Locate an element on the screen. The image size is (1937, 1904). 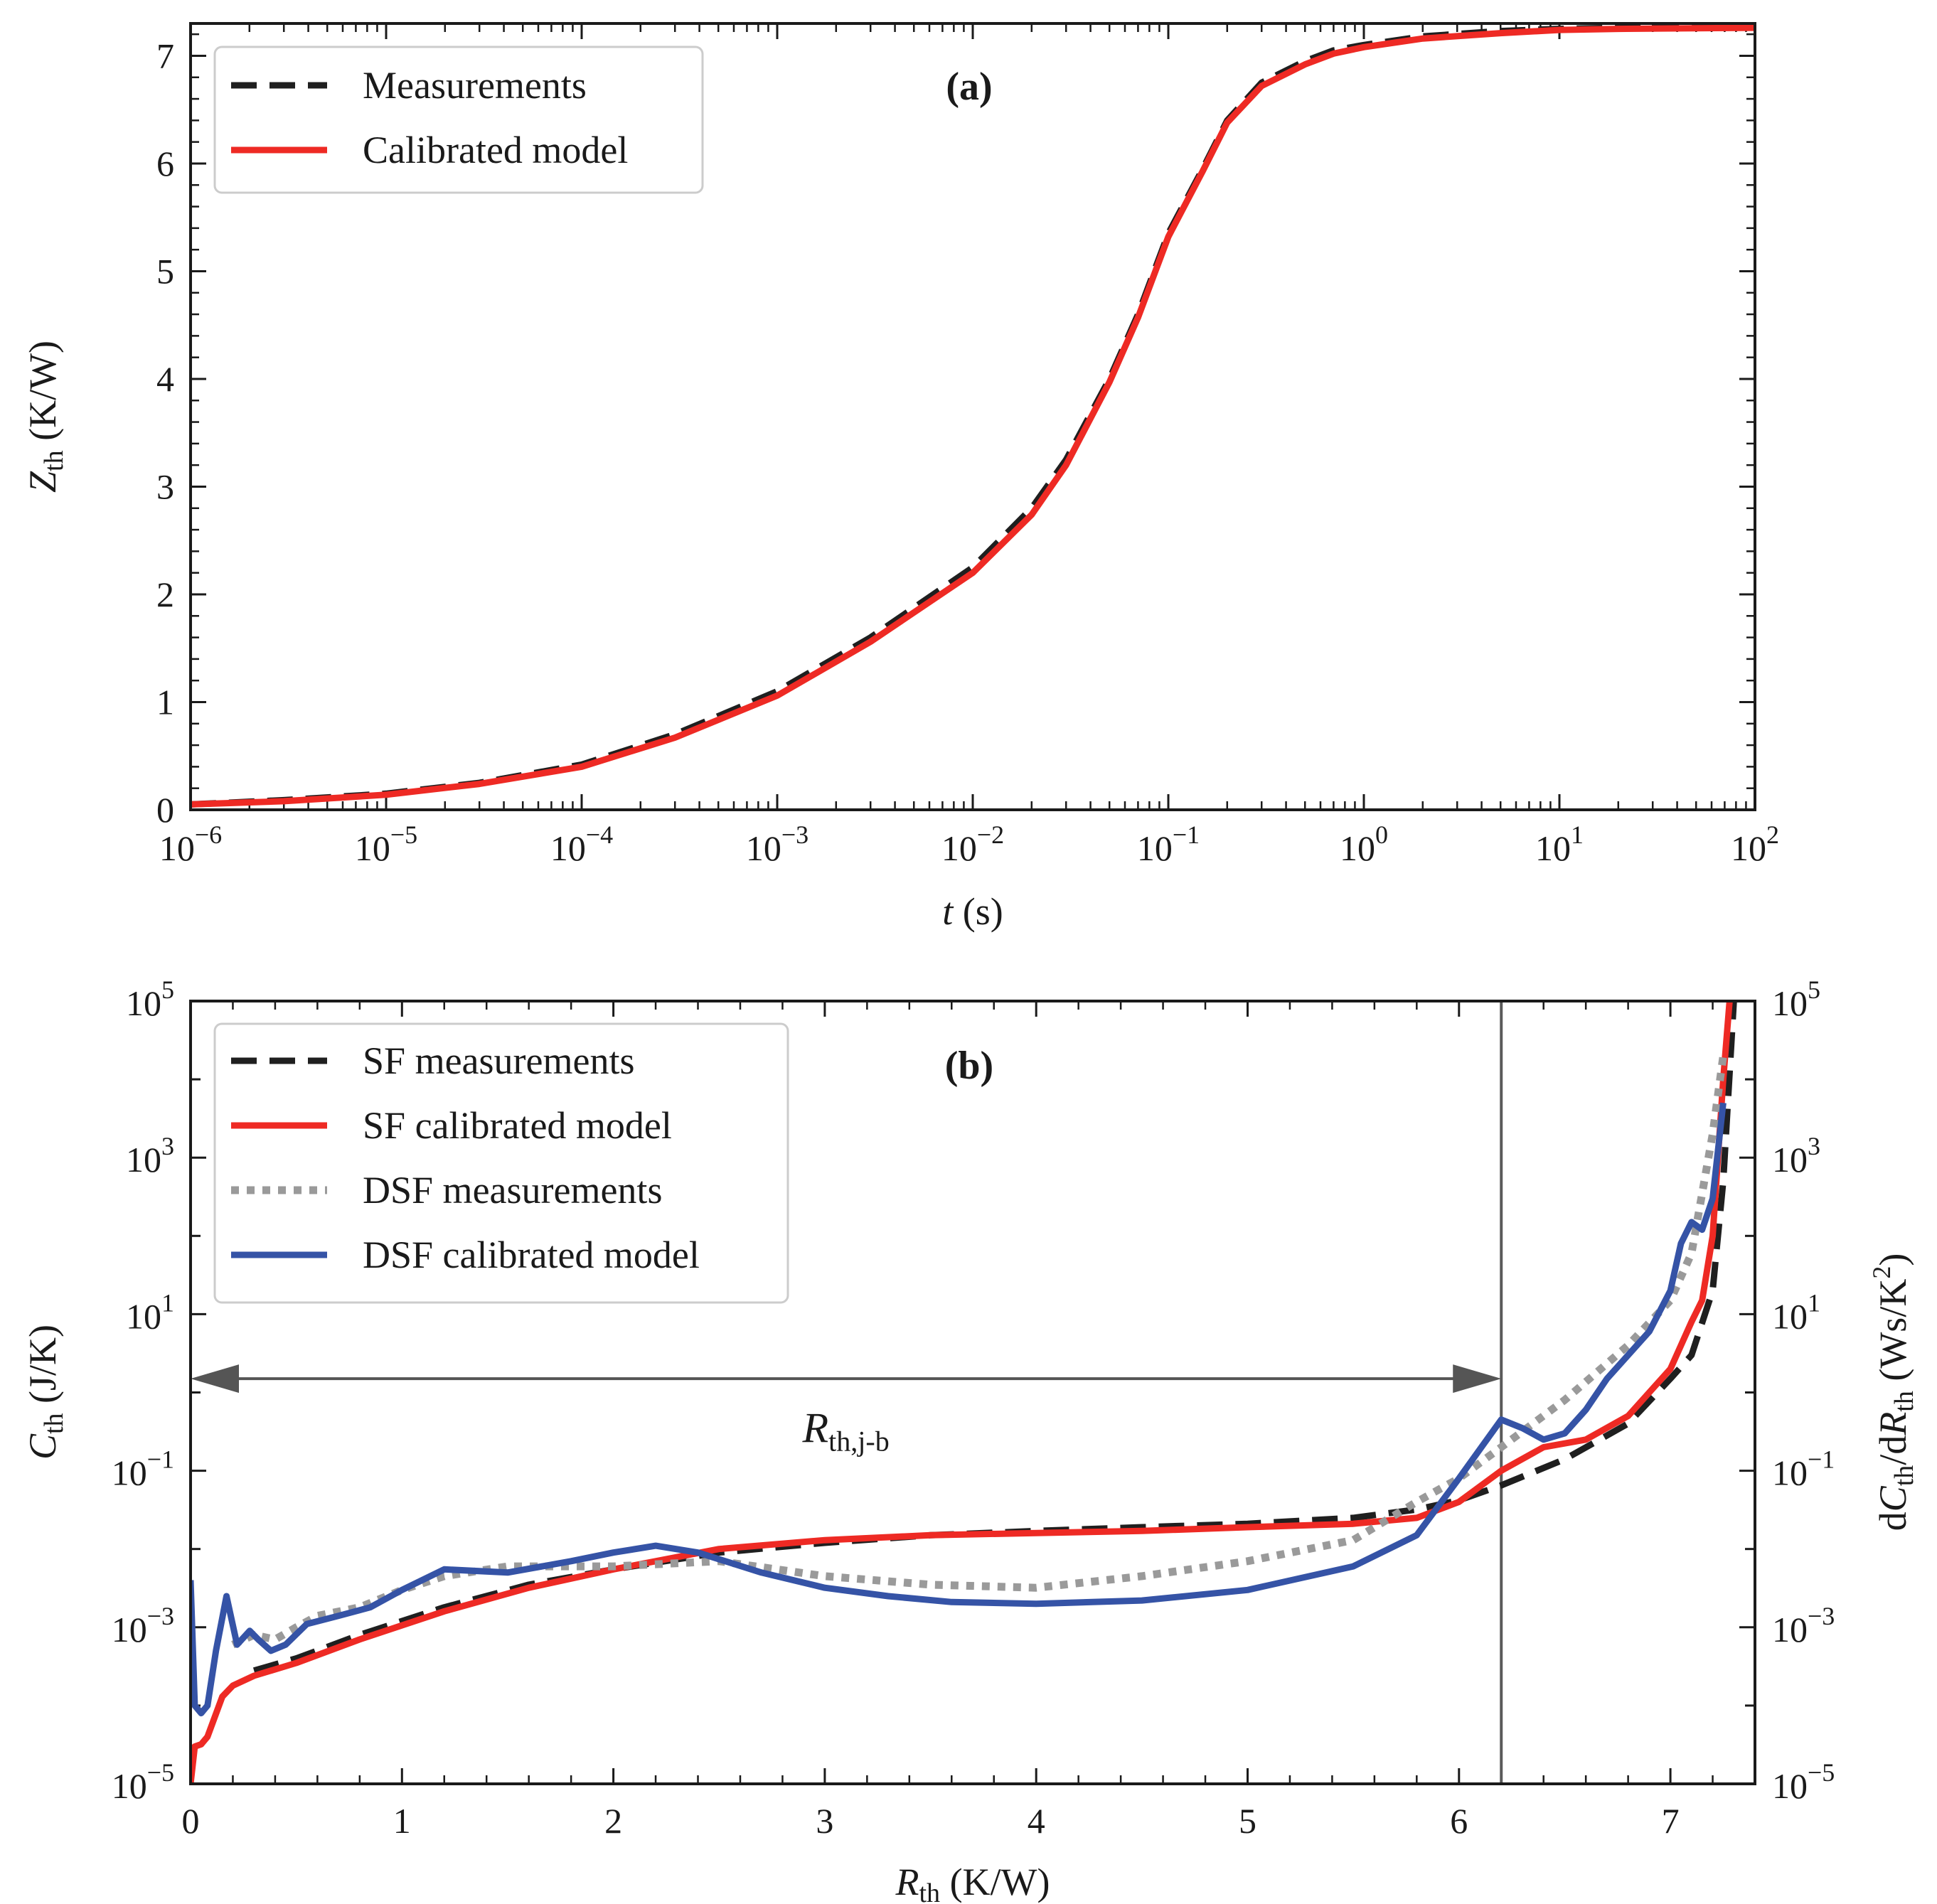
x-tick-label: 3 is located at coordinates (824, 1821).